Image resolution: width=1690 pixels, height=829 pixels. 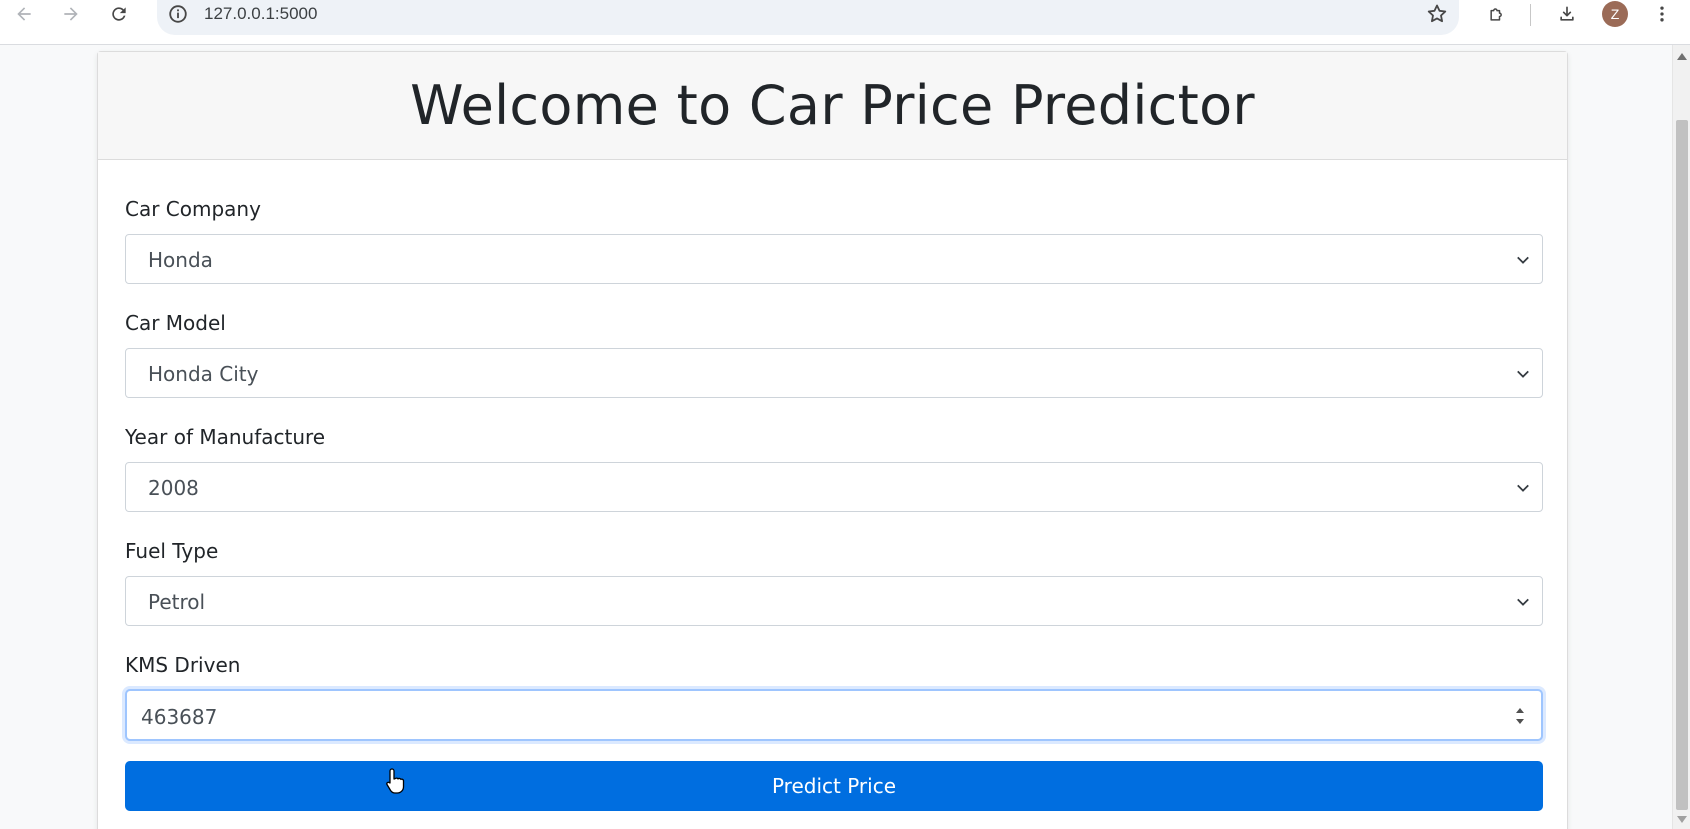 What do you see at coordinates (178, 14) in the screenshot?
I see `site-info-icon` at bounding box center [178, 14].